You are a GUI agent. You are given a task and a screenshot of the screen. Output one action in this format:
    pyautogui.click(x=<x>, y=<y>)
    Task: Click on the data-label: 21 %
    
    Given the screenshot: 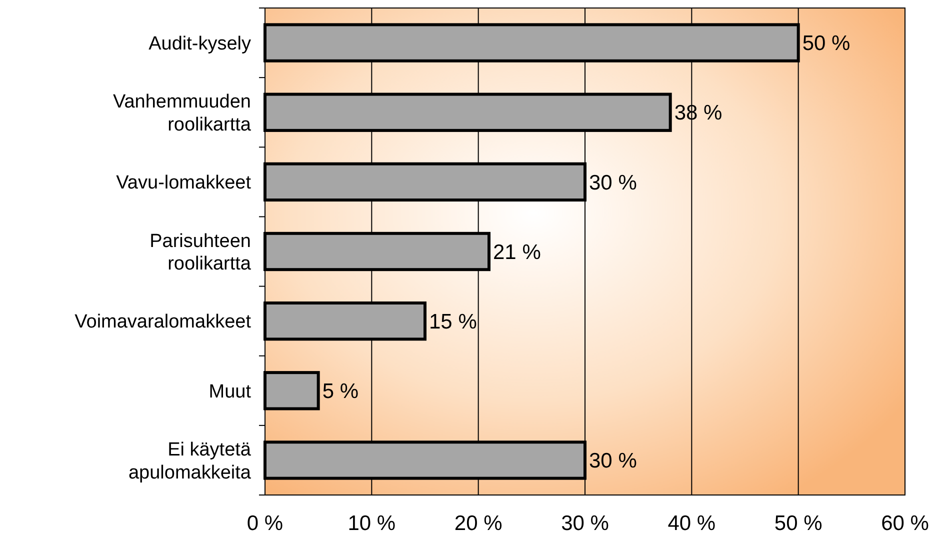 What is the action you would take?
    pyautogui.click(x=517, y=252)
    